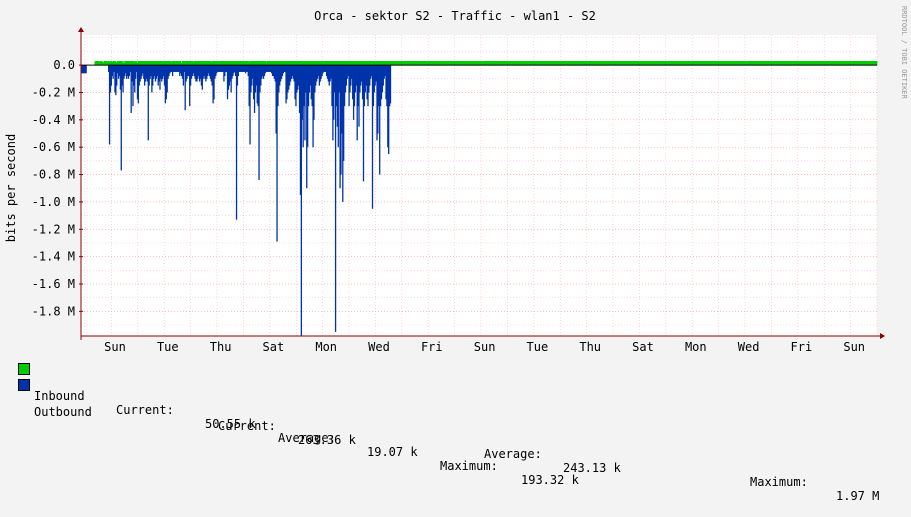  What do you see at coordinates (513, 454) in the screenshot?
I see `outbound-average-label: Average:` at bounding box center [513, 454].